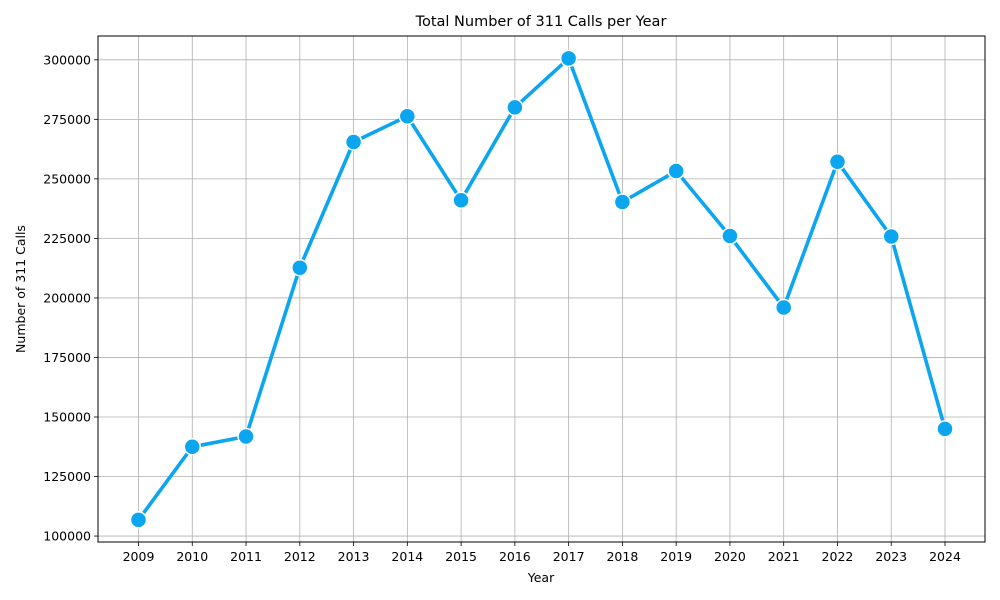  I want to click on x-tick-label: 2016, so click(515, 556).